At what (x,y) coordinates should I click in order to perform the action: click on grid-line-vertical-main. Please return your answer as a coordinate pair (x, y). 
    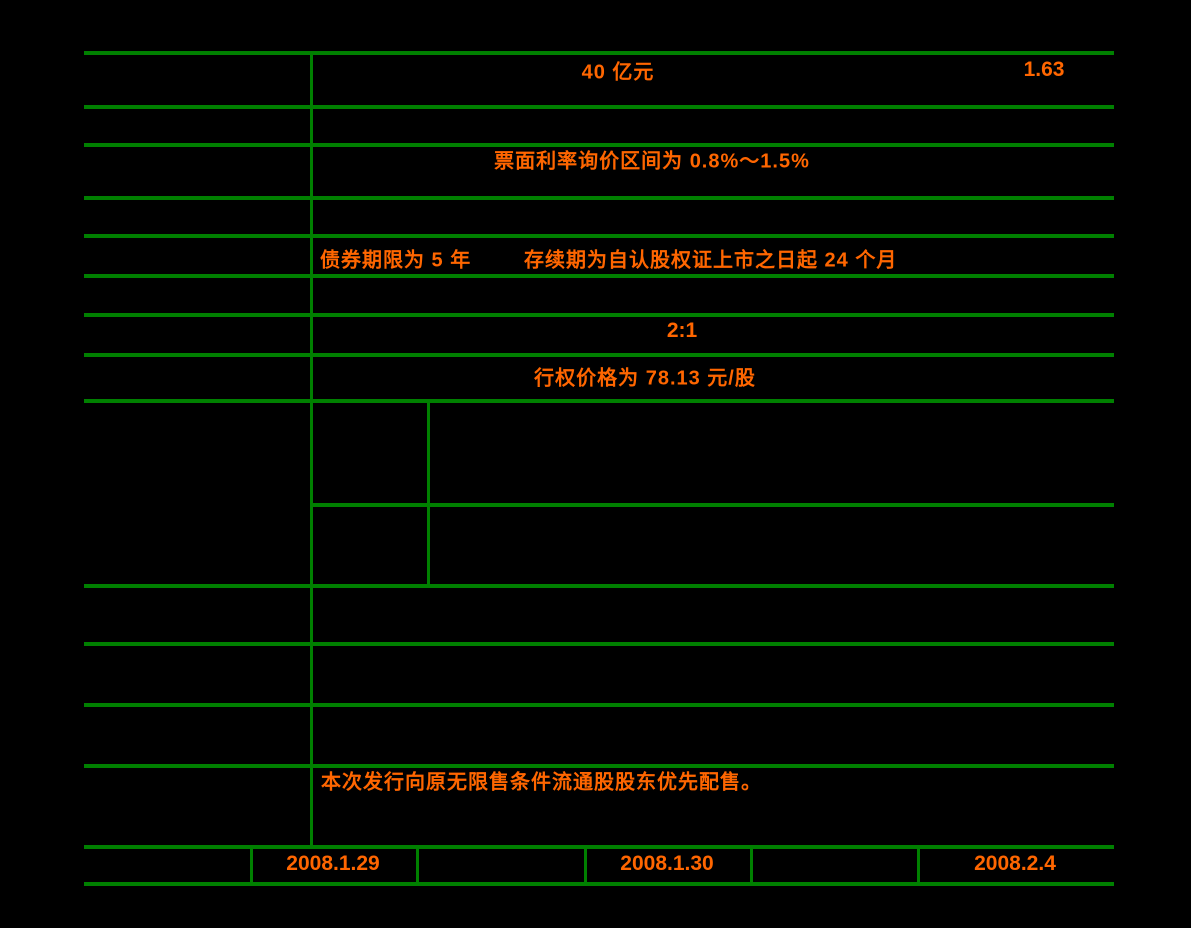
    Looking at the image, I should click on (311, 450).